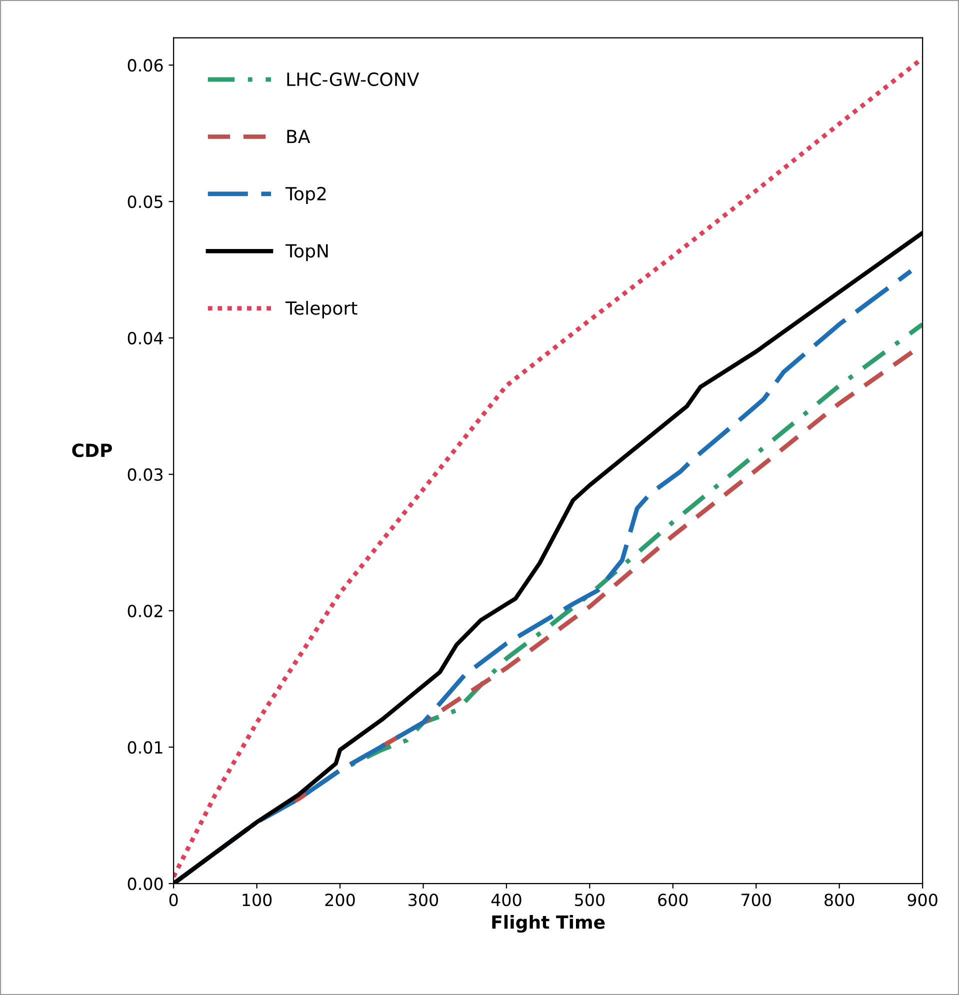 The height and width of the screenshot is (995, 959). I want to click on y-axis-title: CDP, so click(92, 451).